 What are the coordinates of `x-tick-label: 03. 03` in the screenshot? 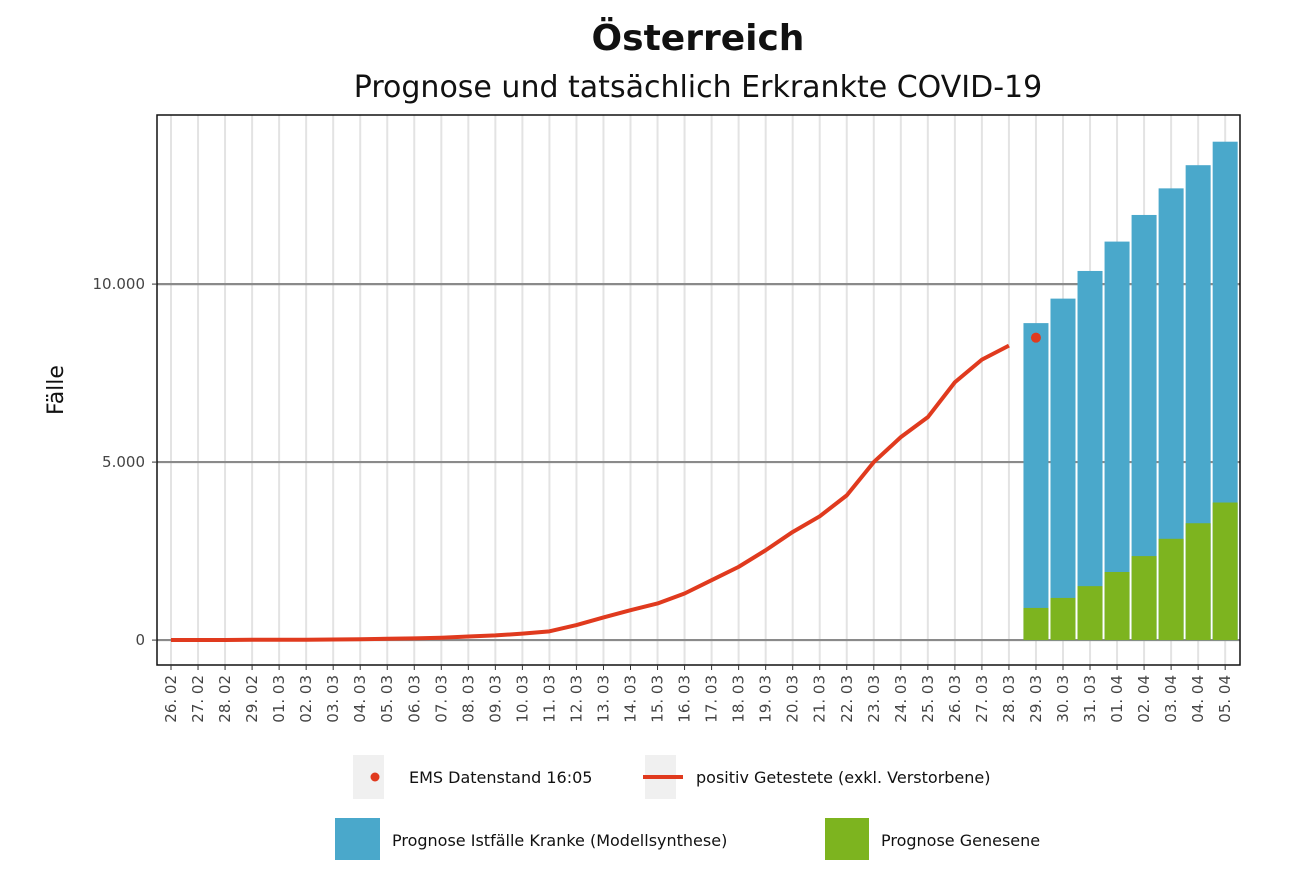 It's located at (333, 699).